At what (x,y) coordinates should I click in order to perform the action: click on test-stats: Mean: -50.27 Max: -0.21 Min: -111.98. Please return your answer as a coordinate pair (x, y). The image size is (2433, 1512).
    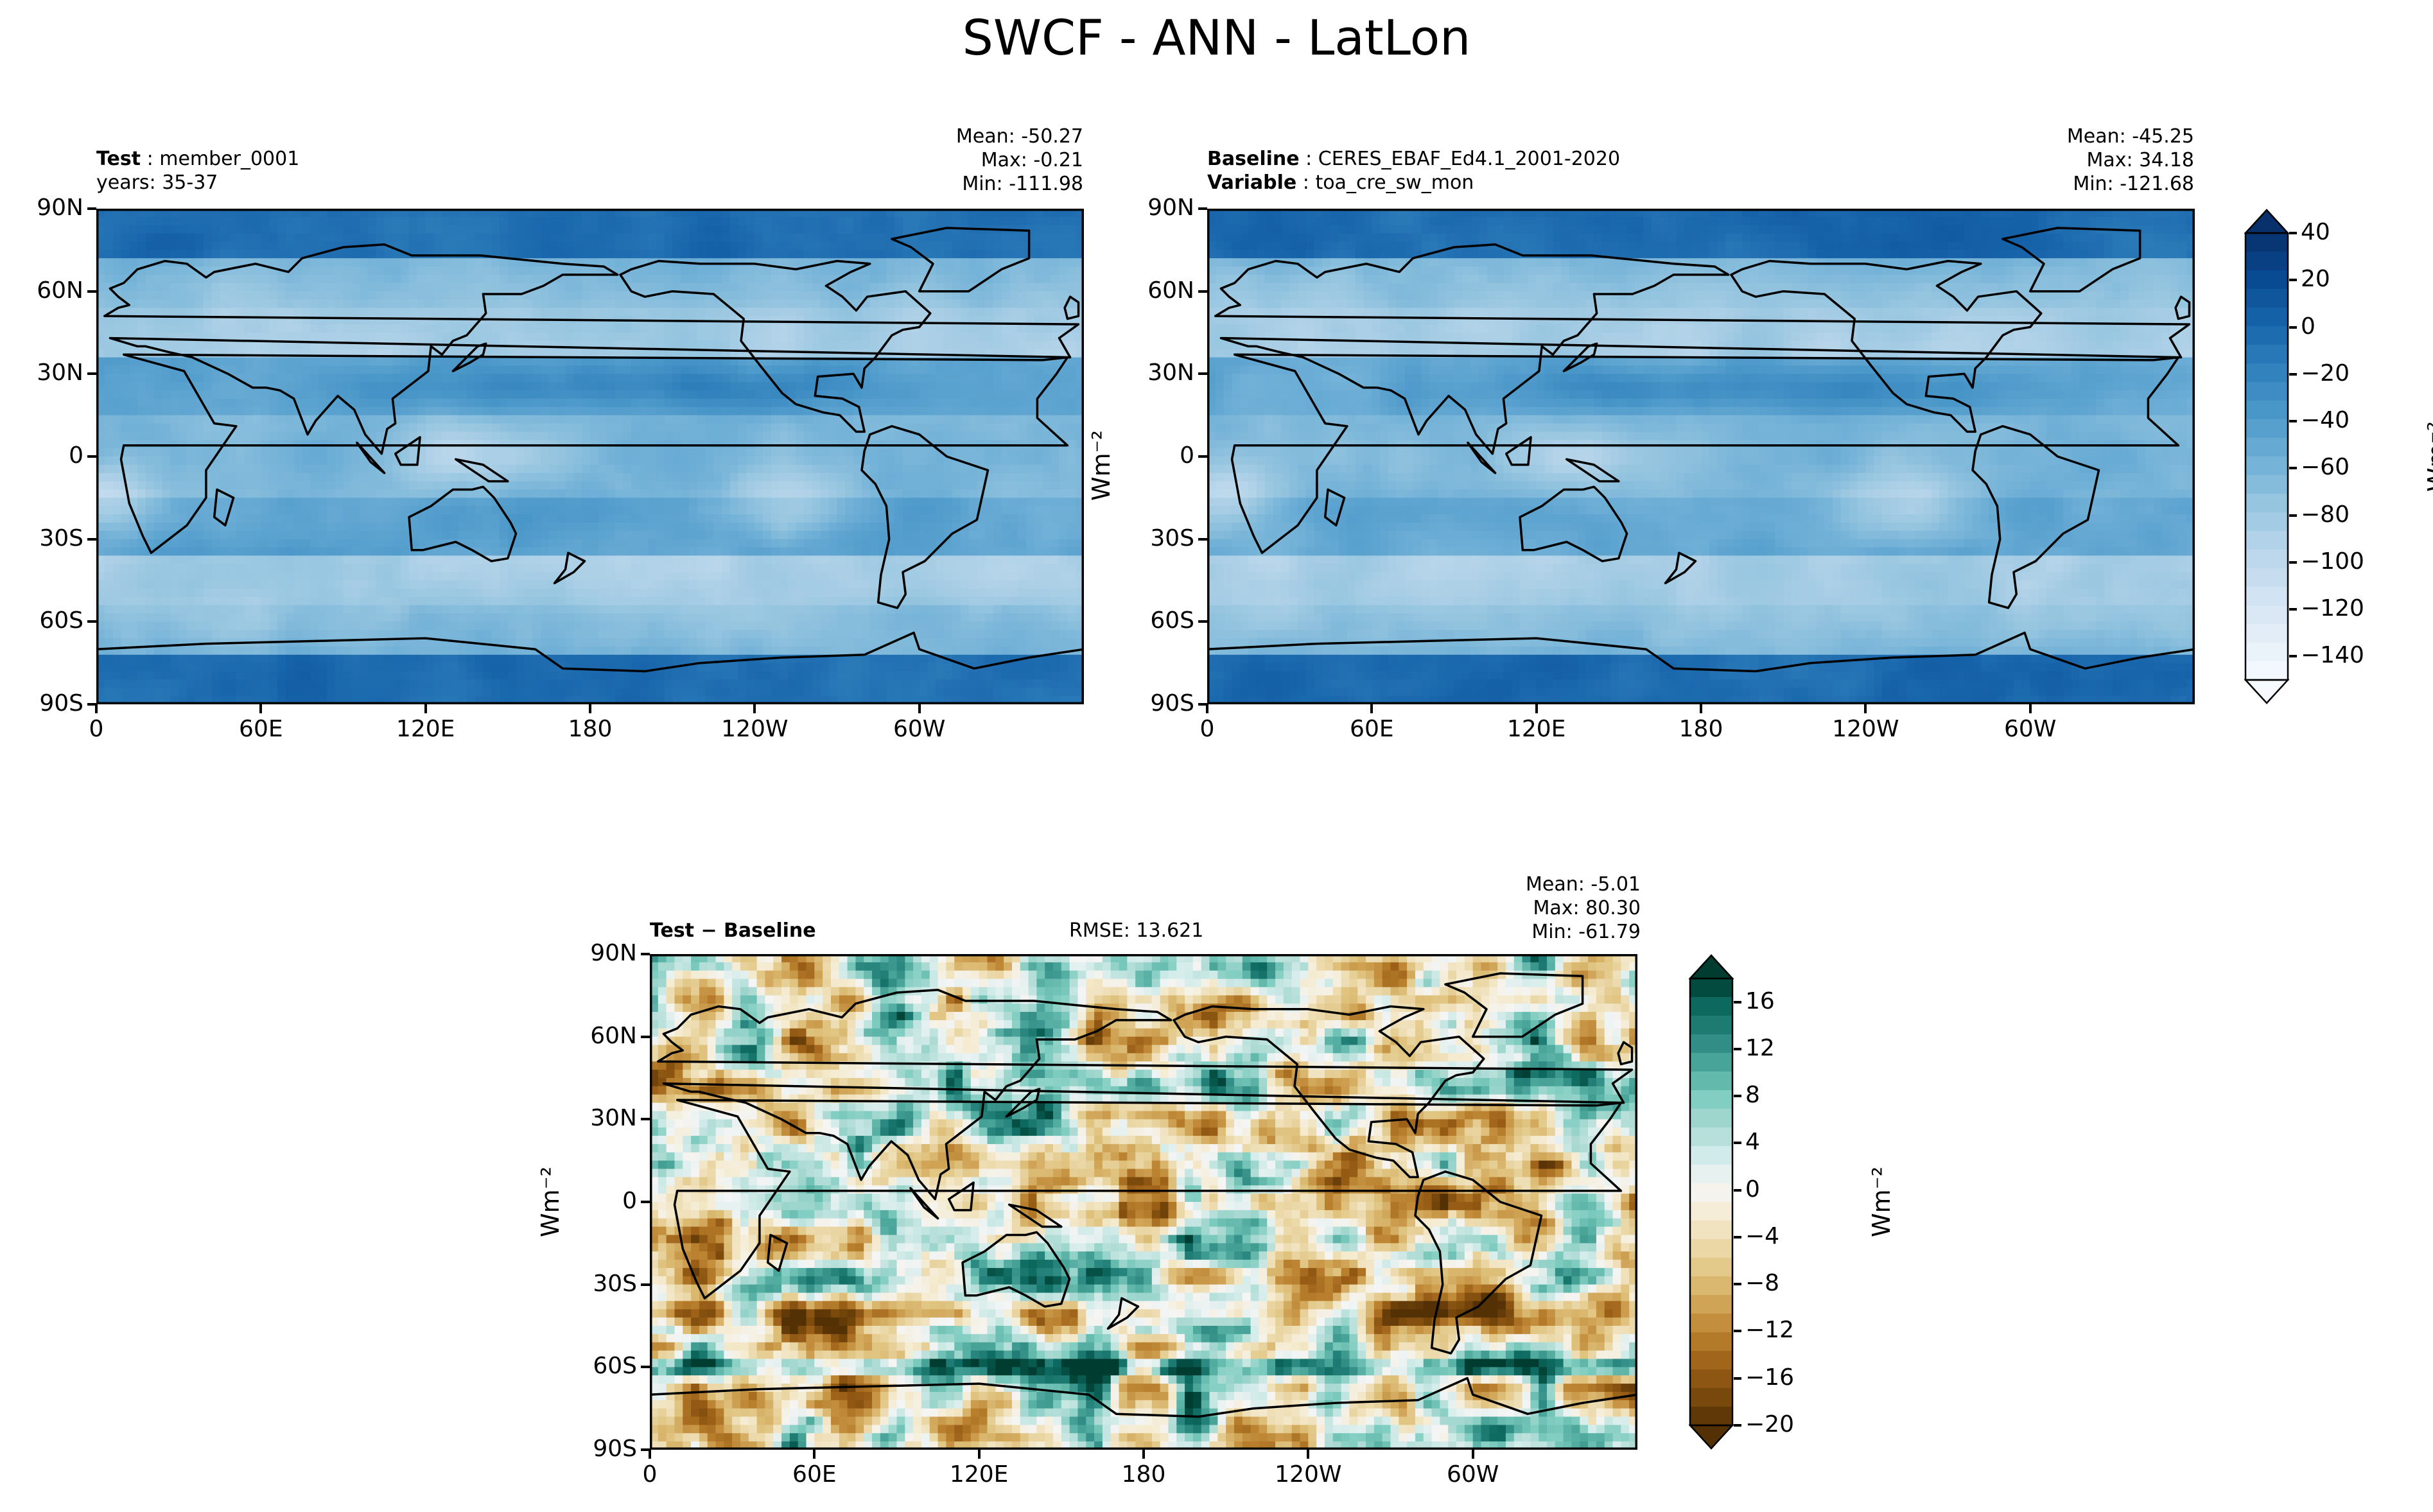
    Looking at the image, I should click on (1019, 160).